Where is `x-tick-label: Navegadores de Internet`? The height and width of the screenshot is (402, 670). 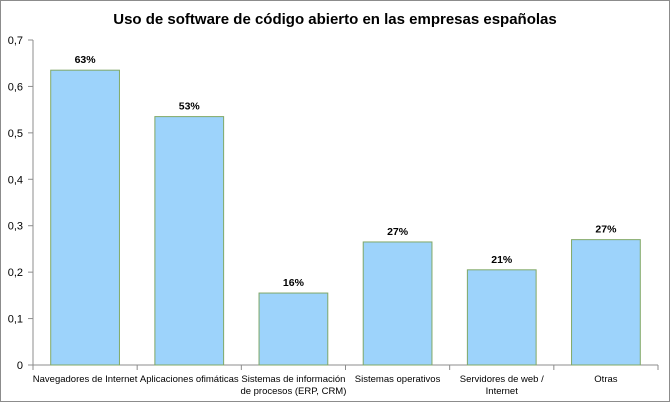
x-tick-label: Navegadores de Internet is located at coordinates (85, 379).